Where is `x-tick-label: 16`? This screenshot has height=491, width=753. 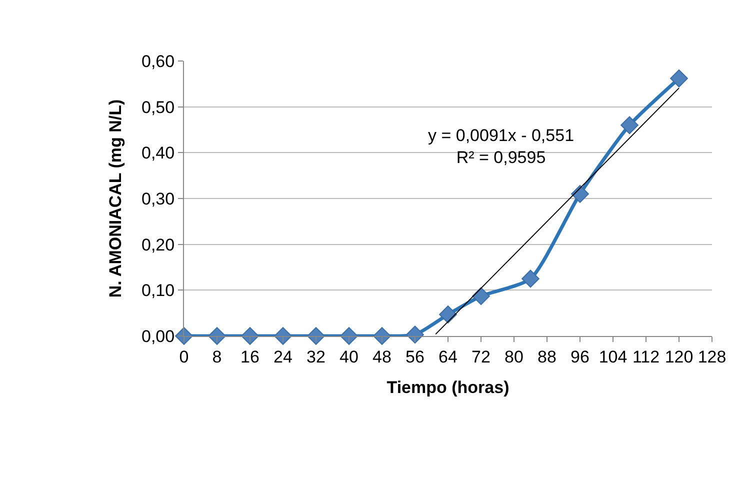 x-tick-label: 16 is located at coordinates (250, 356).